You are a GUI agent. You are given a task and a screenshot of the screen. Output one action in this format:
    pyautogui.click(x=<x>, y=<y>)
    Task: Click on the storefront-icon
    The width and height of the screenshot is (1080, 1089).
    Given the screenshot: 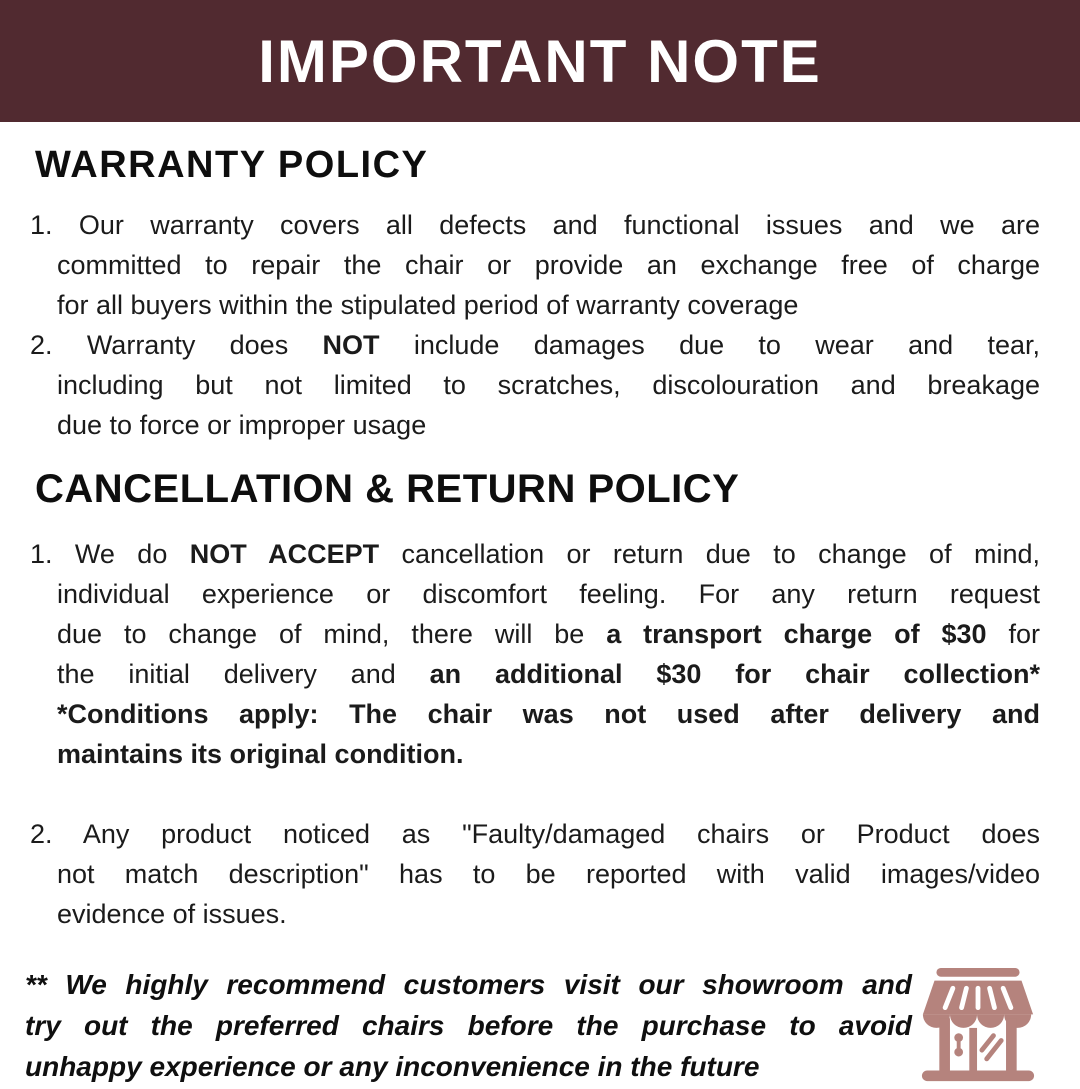 What is the action you would take?
    pyautogui.click(x=980, y=1028)
    